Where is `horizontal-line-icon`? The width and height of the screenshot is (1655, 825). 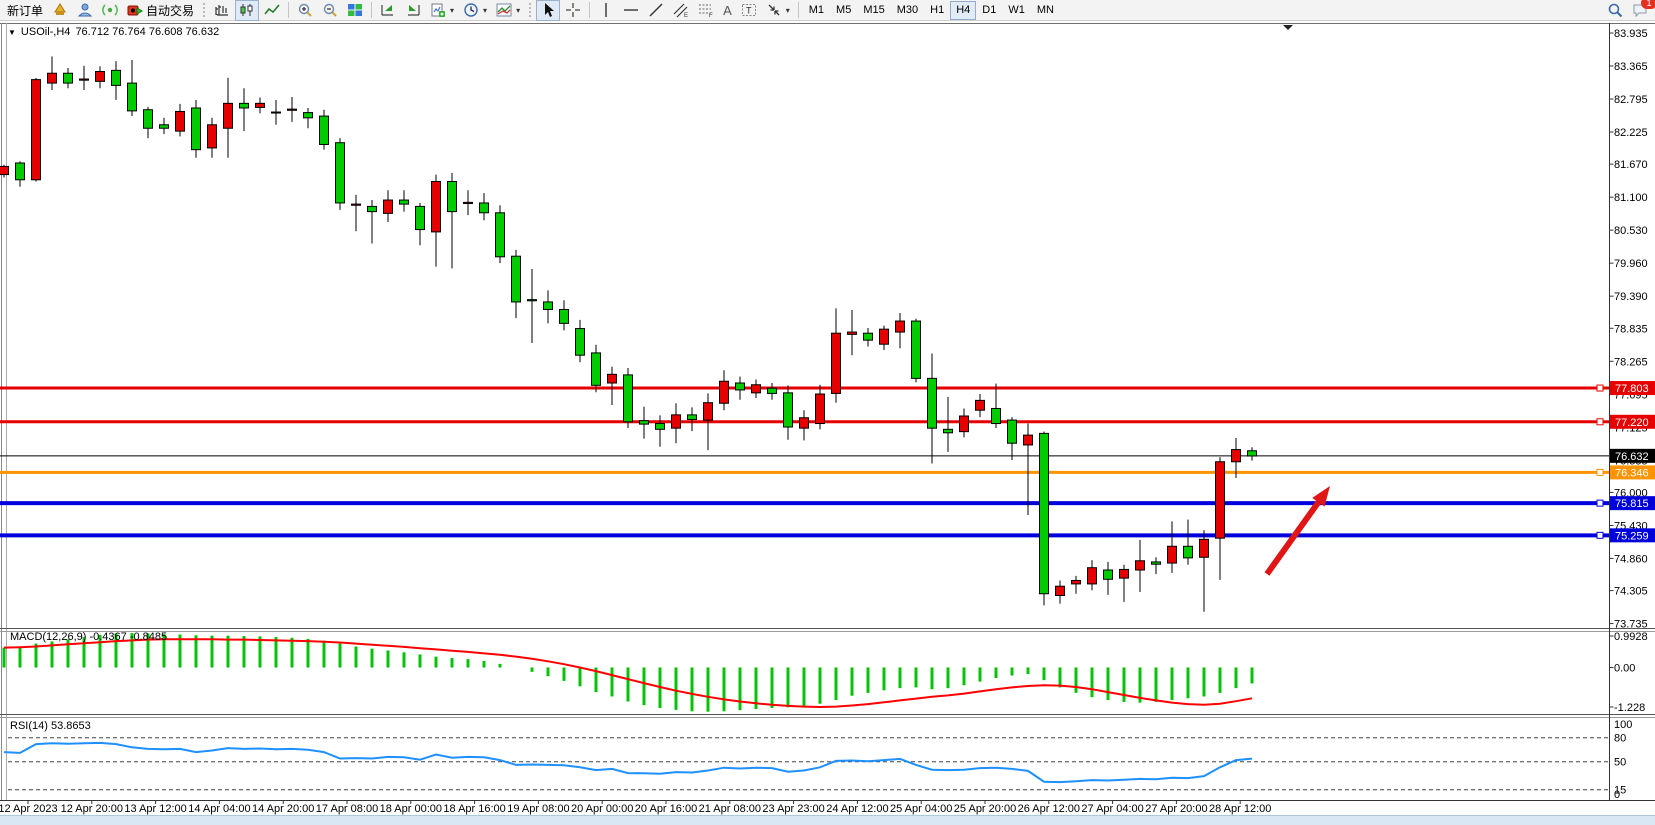 horizontal-line-icon is located at coordinates (631, 10).